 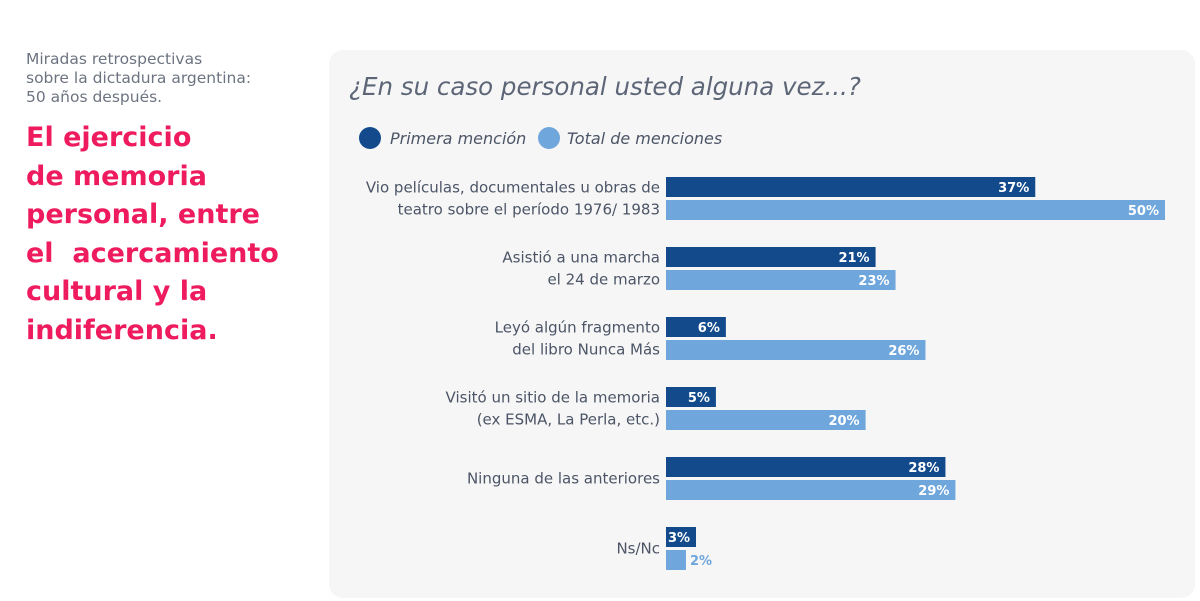 What do you see at coordinates (644, 138) in the screenshot?
I see `legend-label-total: Total de menciones` at bounding box center [644, 138].